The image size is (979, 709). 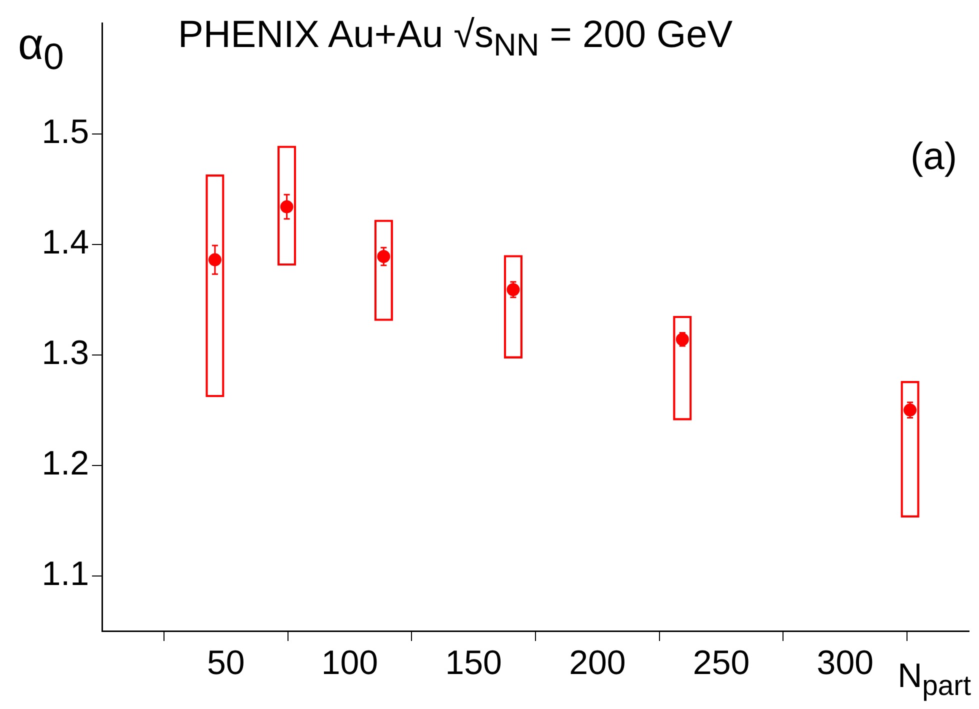 What do you see at coordinates (473, 663) in the screenshot?
I see `x-tick-label: 150` at bounding box center [473, 663].